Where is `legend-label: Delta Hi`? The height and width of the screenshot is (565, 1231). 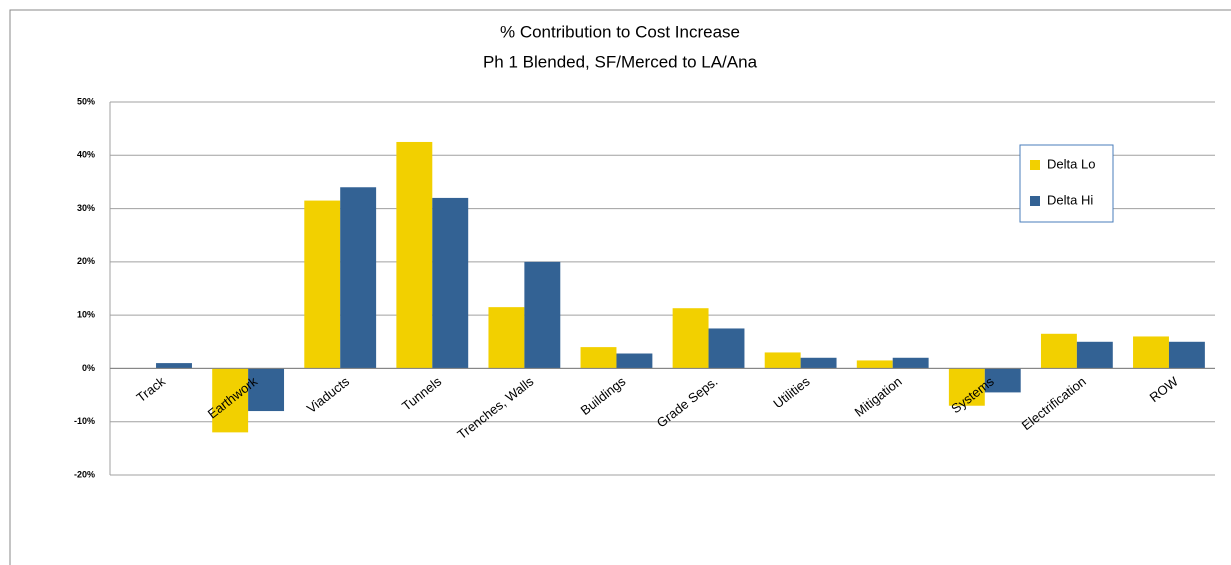 legend-label: Delta Hi is located at coordinates (1070, 199).